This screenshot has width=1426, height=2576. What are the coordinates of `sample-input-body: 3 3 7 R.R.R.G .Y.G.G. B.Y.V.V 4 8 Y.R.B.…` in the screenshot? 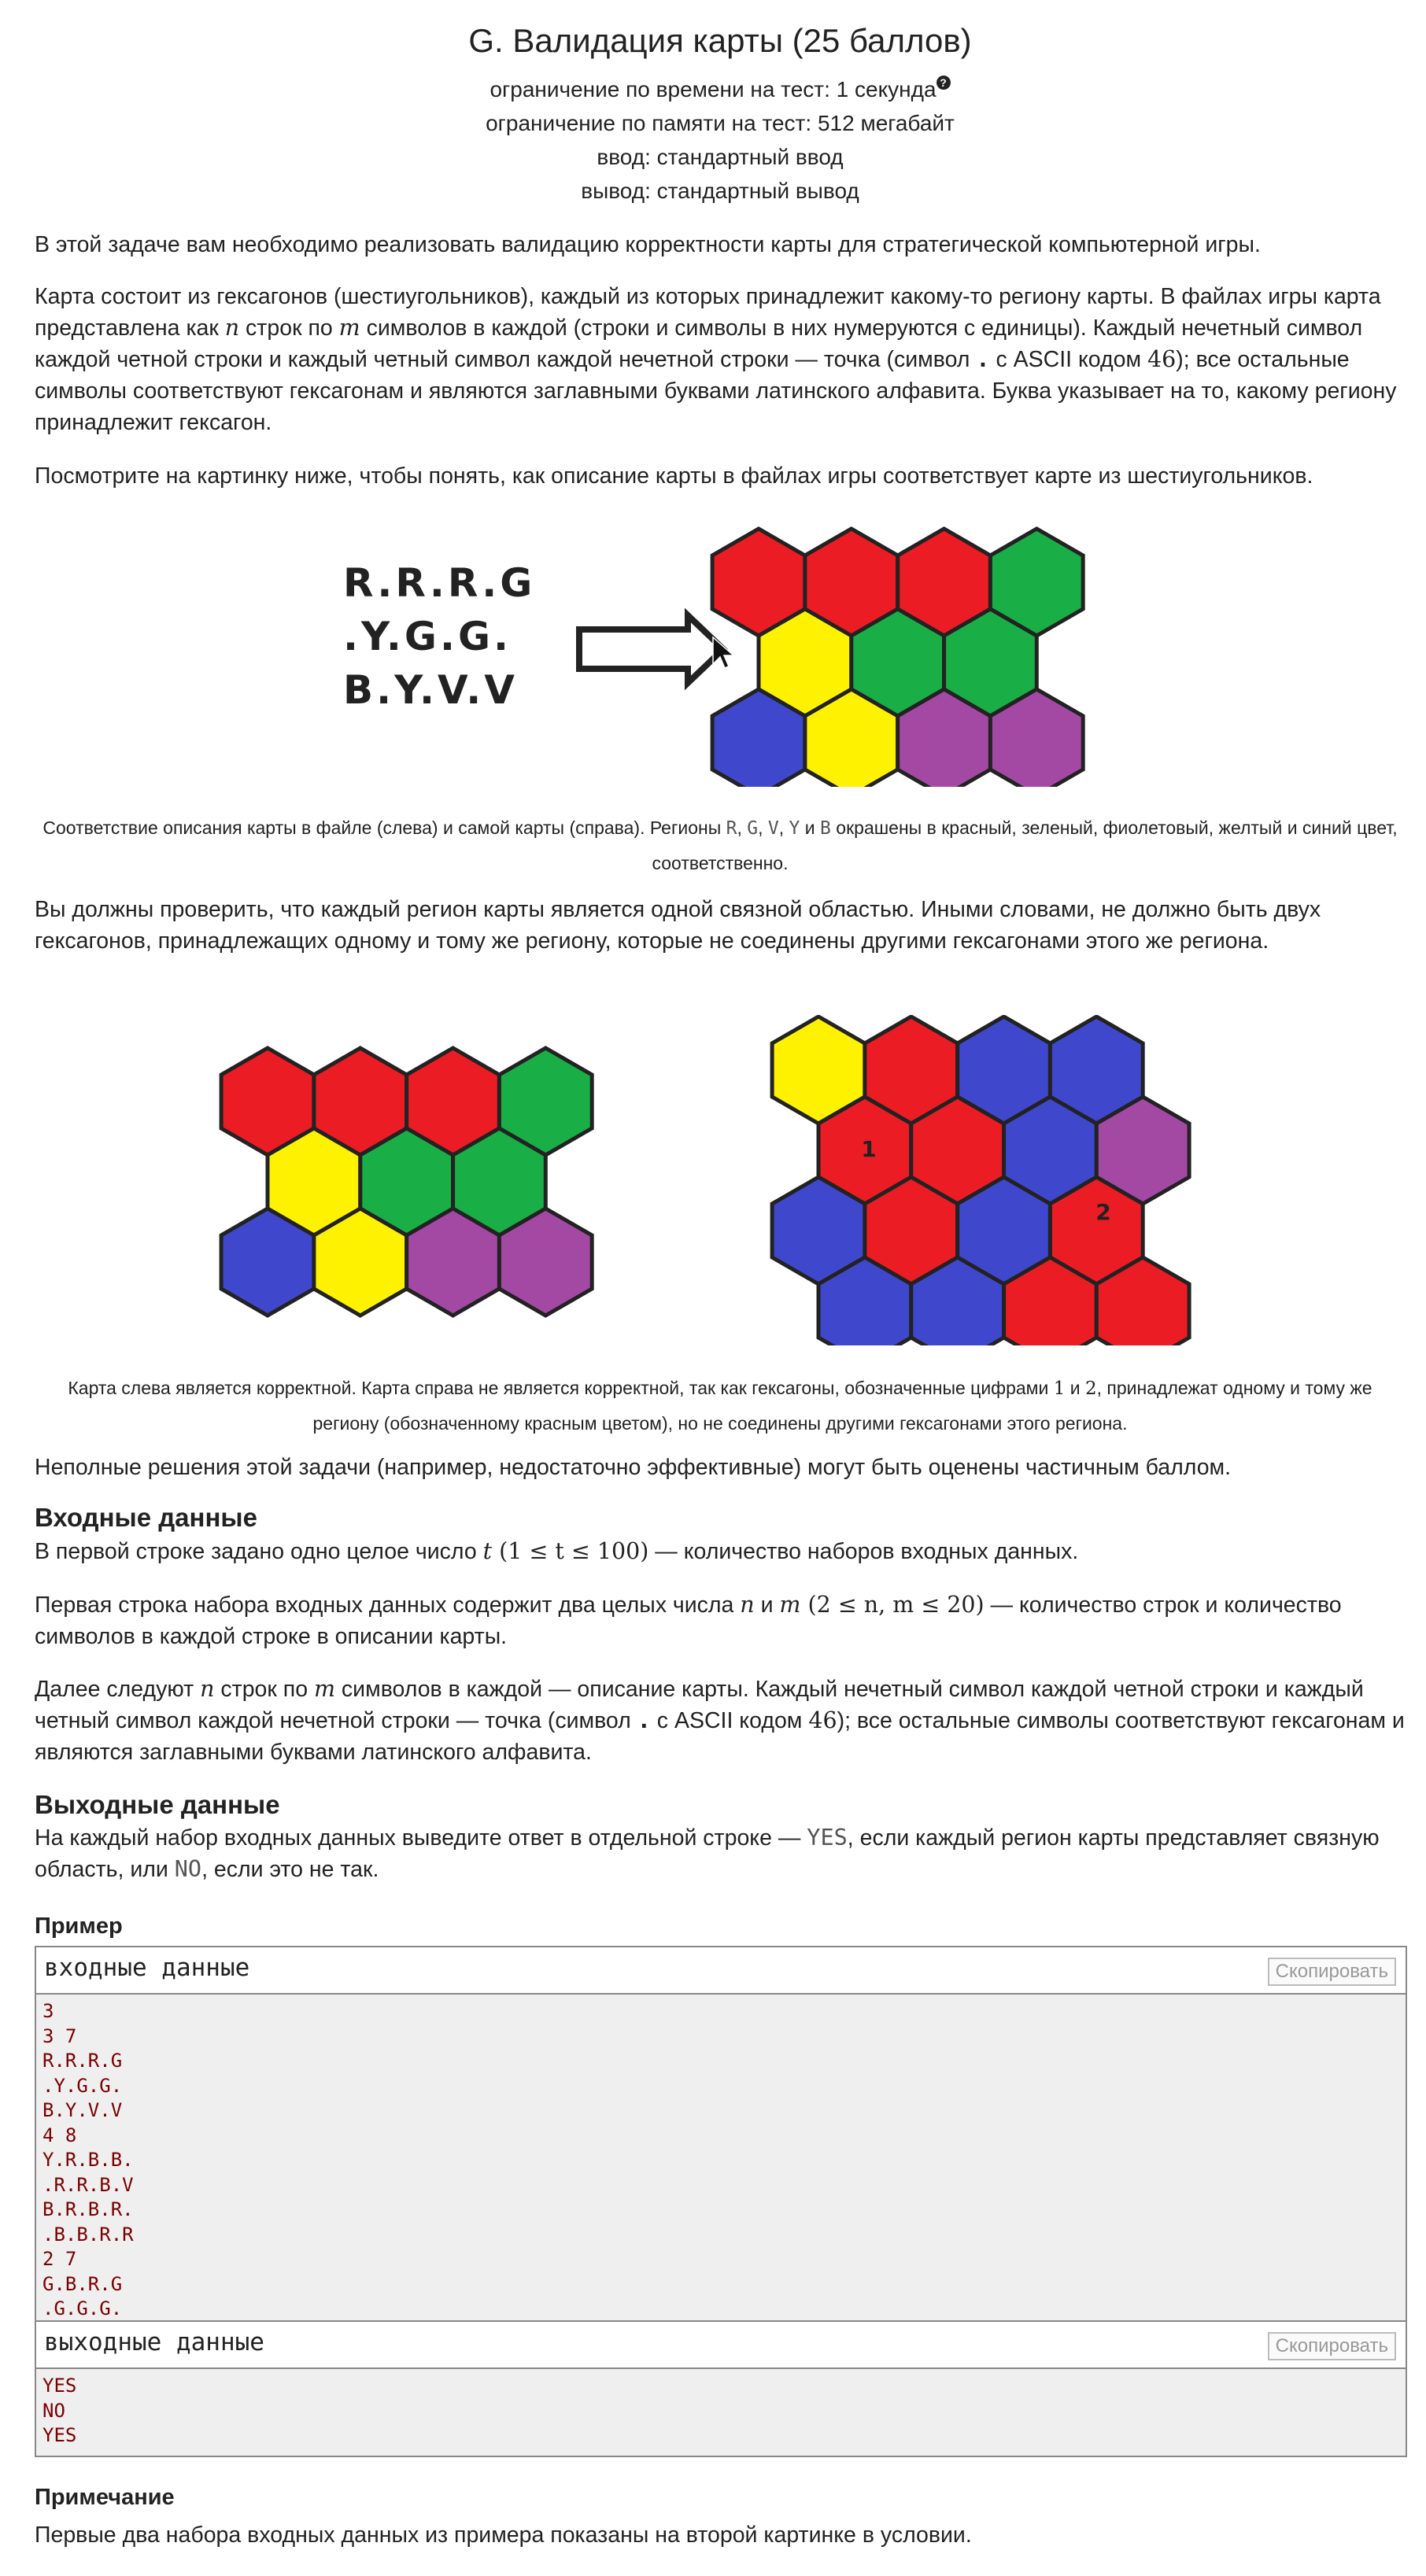 It's located at (88, 2160).